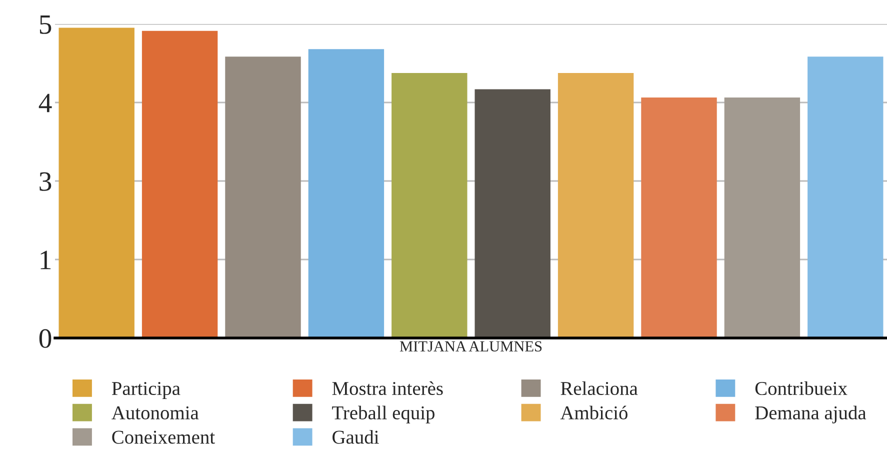 This screenshot has height=450, width=887. I want to click on legend-label: Relaciona, so click(599, 388).